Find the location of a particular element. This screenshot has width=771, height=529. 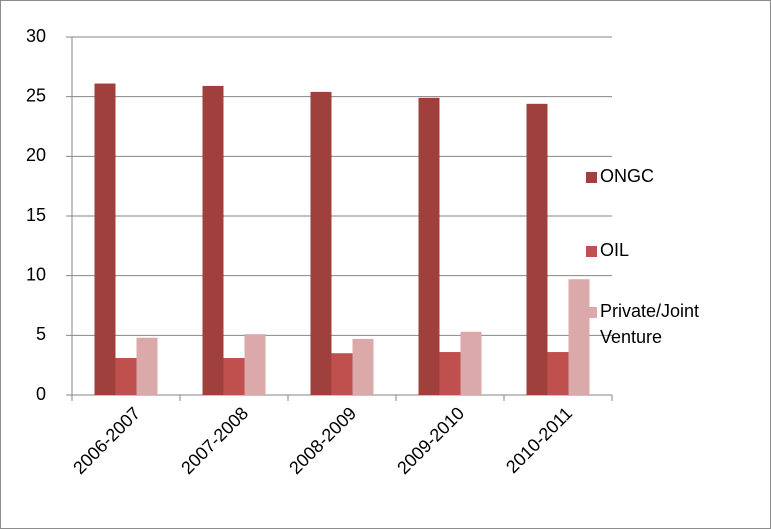

legend-label: OIL is located at coordinates (615, 250).